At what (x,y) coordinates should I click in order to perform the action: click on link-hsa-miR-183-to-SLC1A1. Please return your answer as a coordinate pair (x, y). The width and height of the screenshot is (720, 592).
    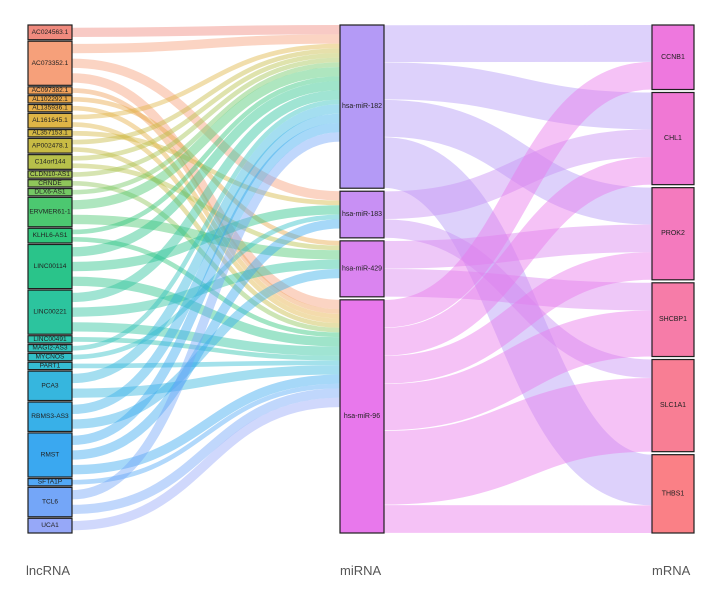
    Looking at the image, I should click on (518, 298).